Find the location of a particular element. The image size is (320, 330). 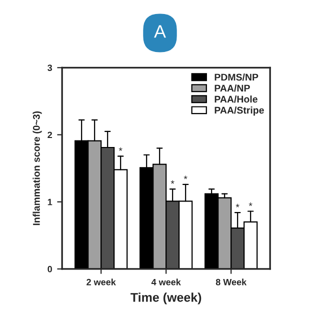

y-tick-label: 2 is located at coordinates (50, 135).